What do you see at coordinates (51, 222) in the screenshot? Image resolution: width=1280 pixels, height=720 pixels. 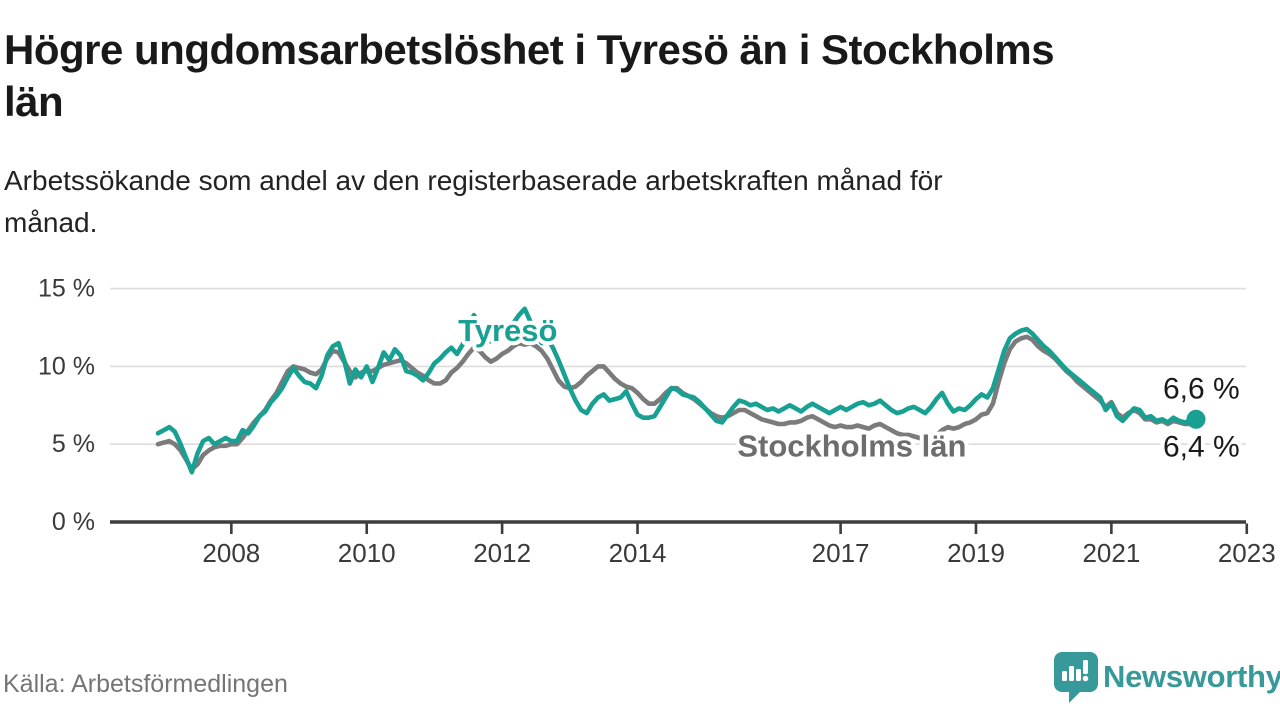 I see `page-subtitle-line2: månad.` at bounding box center [51, 222].